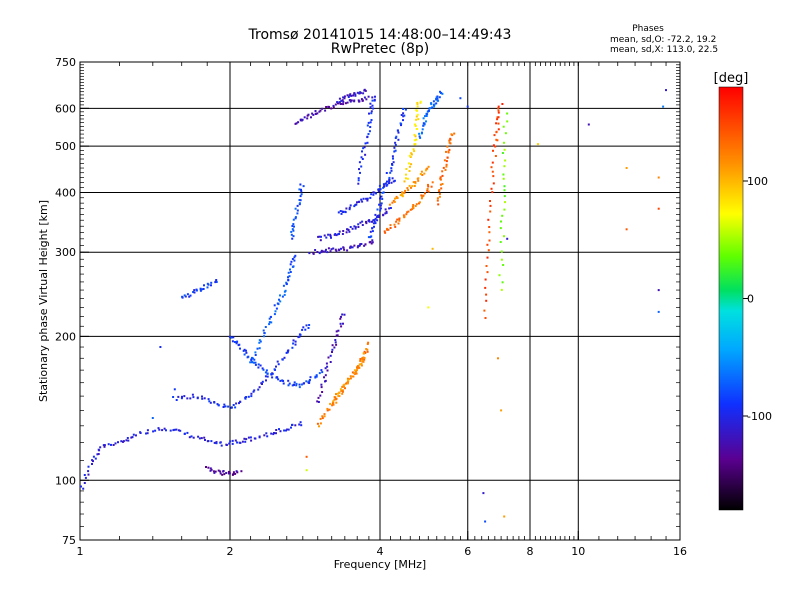  I want to click on colorbar-tick-label: 0, so click(750, 299).